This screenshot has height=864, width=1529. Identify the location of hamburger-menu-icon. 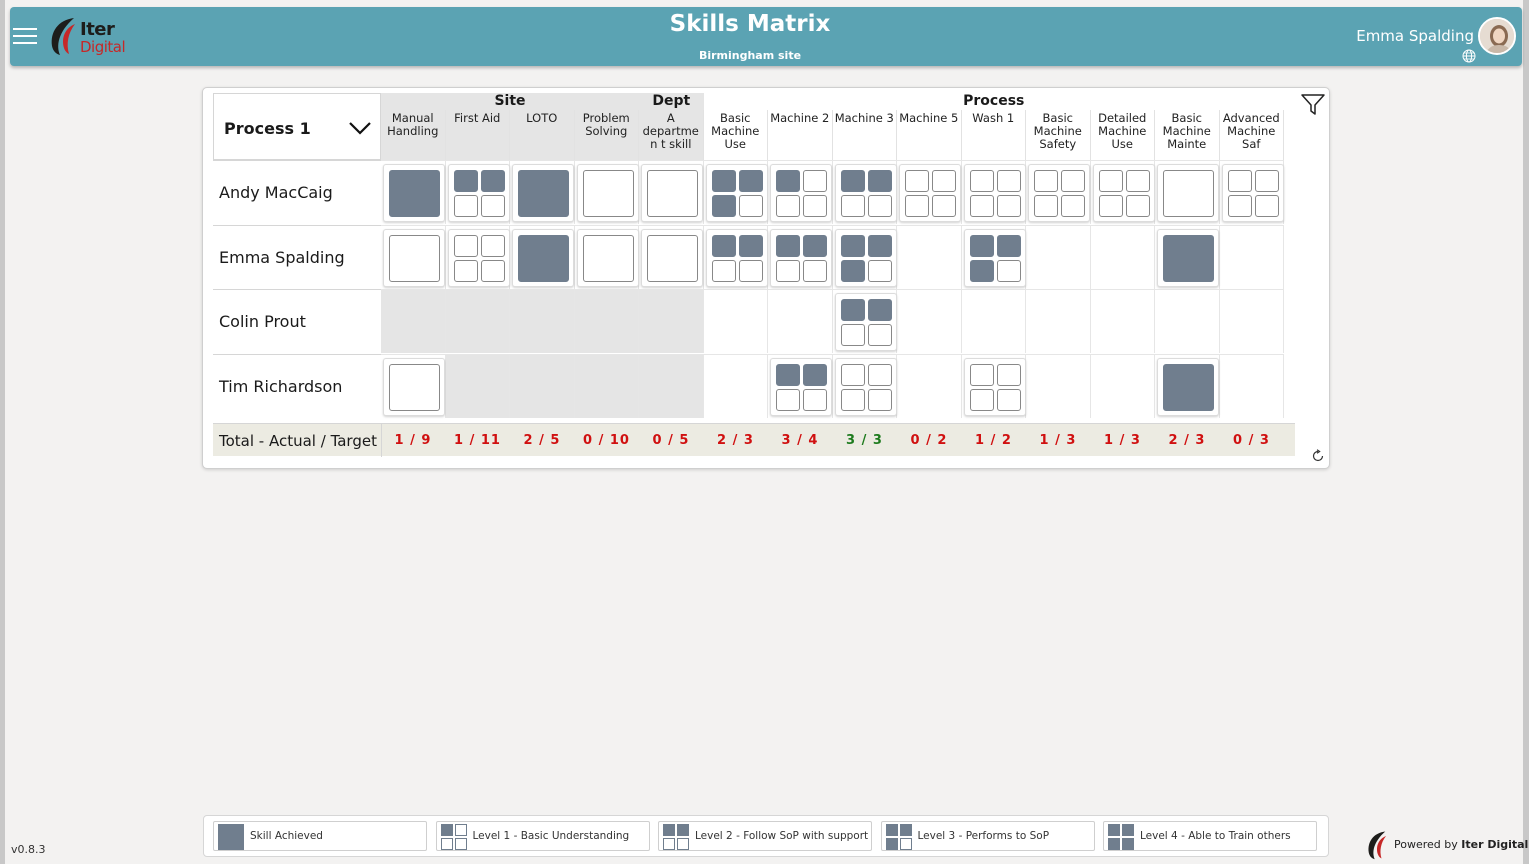
(25, 37).